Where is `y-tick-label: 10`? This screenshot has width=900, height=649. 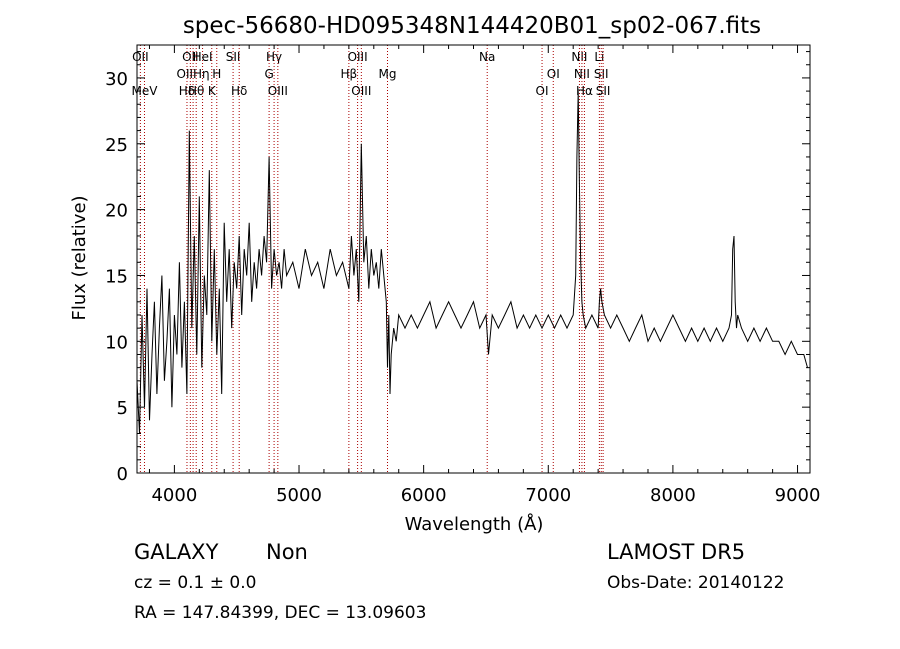
y-tick-label: 10 is located at coordinates (116, 342).